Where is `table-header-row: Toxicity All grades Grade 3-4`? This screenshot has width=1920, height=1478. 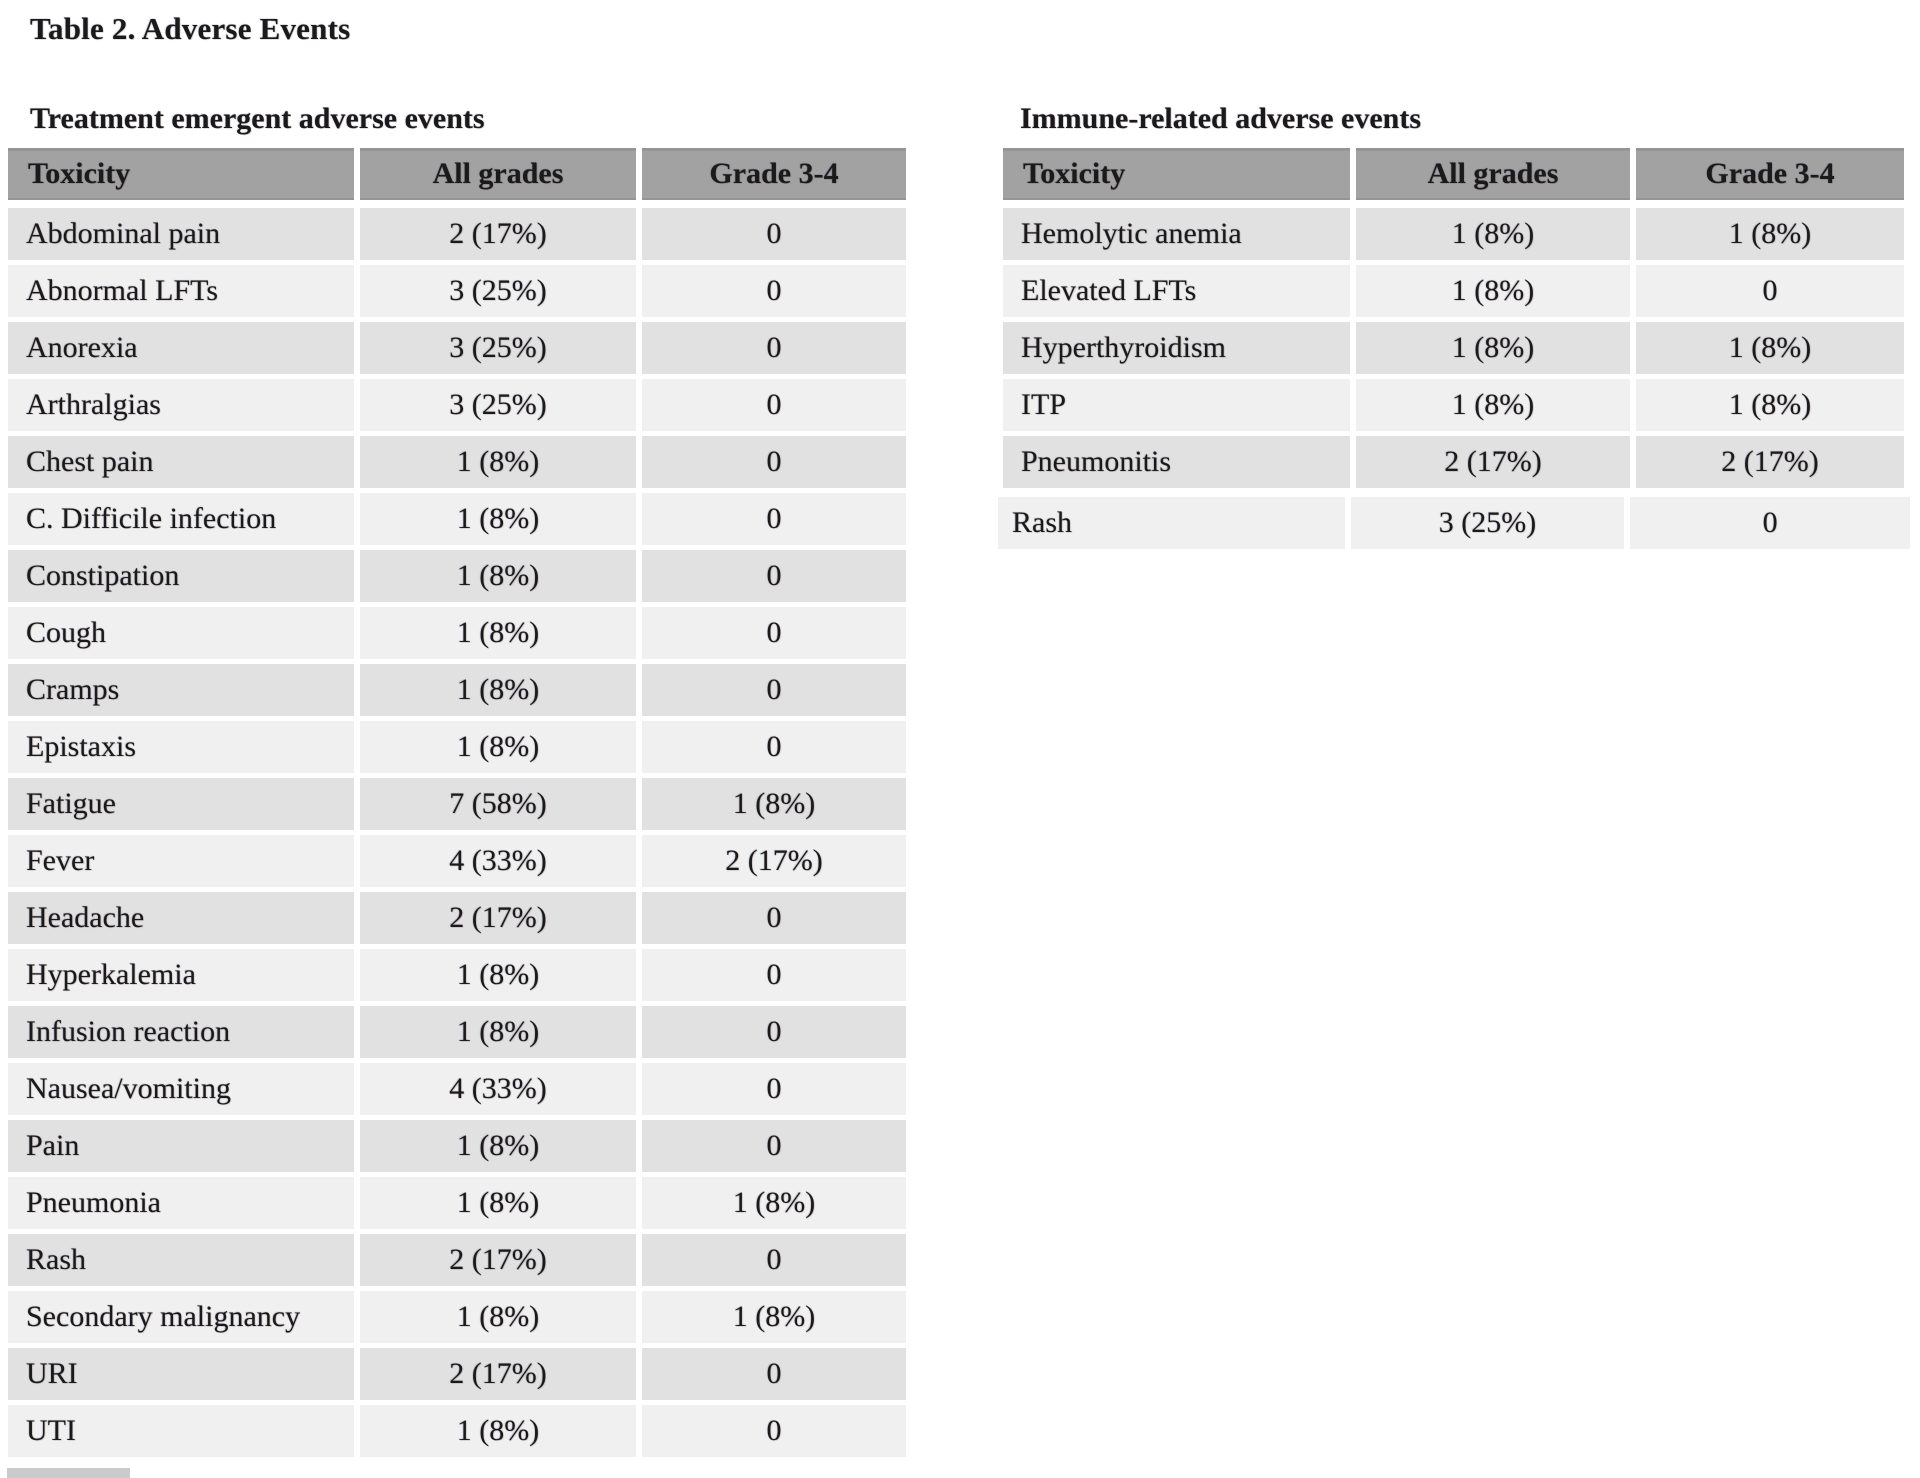 table-header-row: Toxicity All grades Grade 3-4 is located at coordinates (457, 174).